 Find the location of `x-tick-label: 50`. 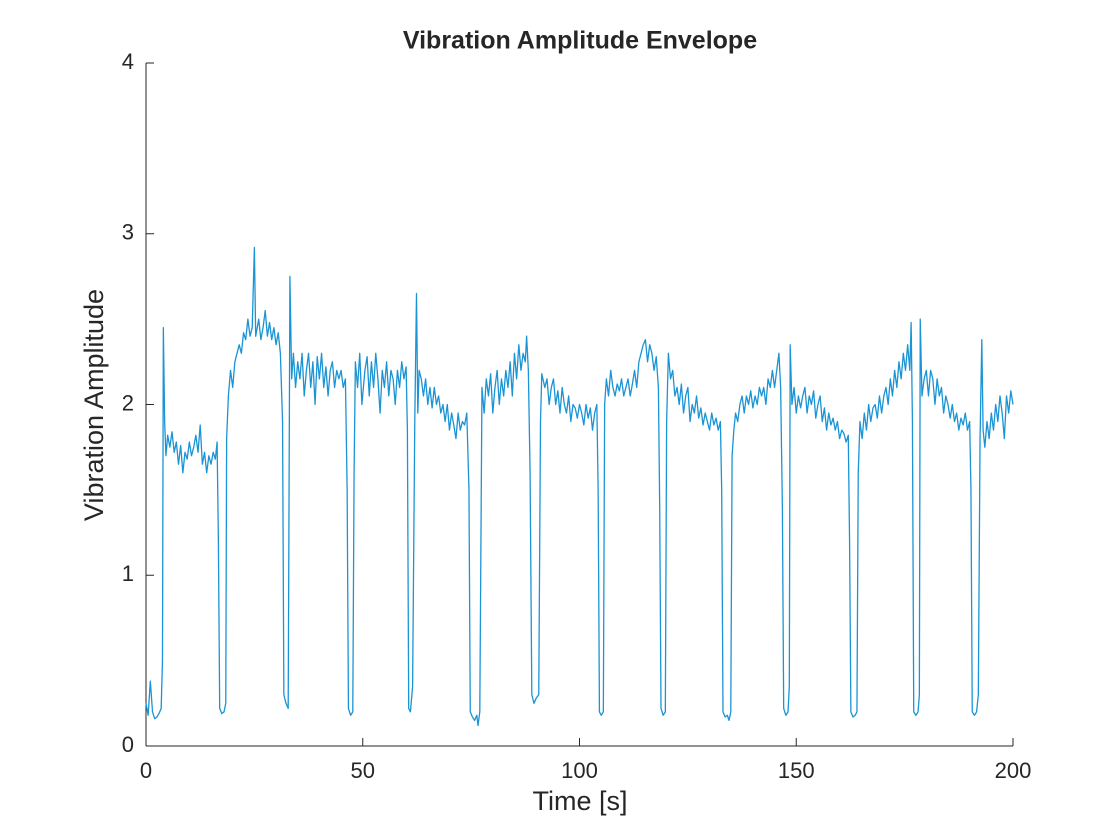

x-tick-label: 50 is located at coordinates (363, 770).